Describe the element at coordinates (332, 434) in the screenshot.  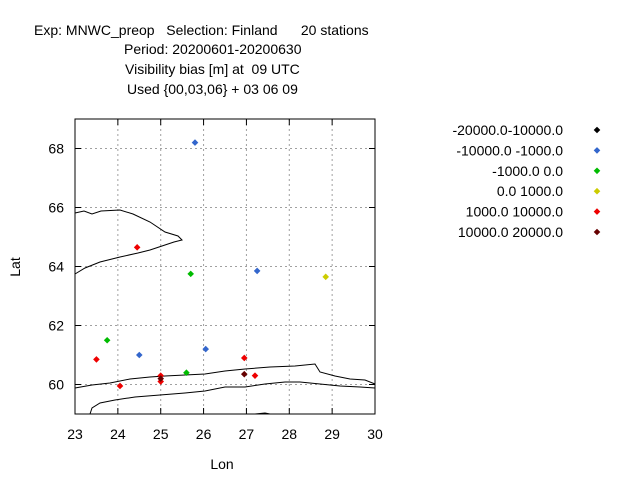
I see `x-tick-label: 29` at that location.